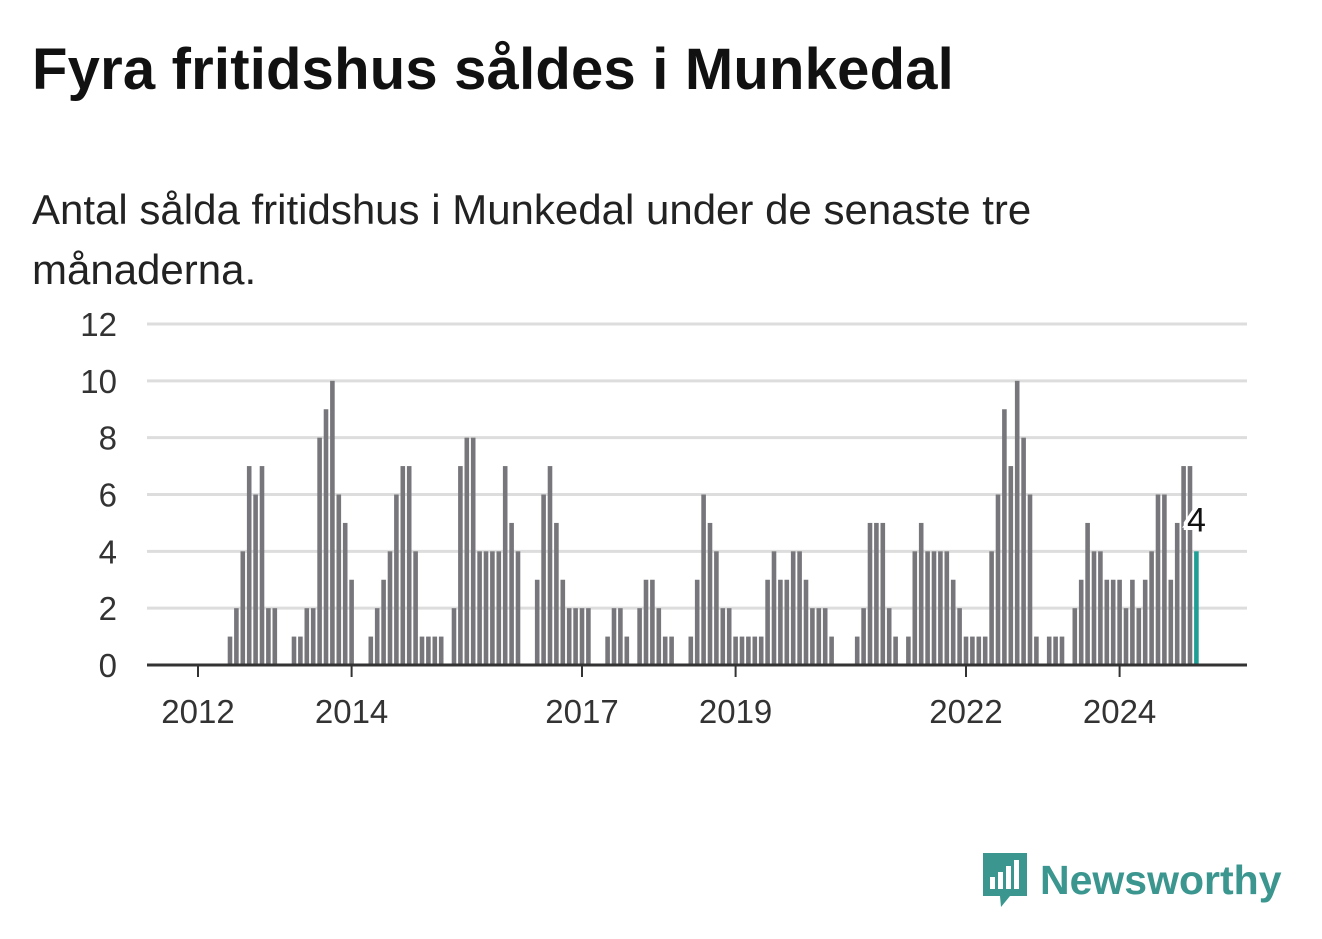  Describe the element at coordinates (98, 324) in the screenshot. I see `y-tick-label: 12` at that location.